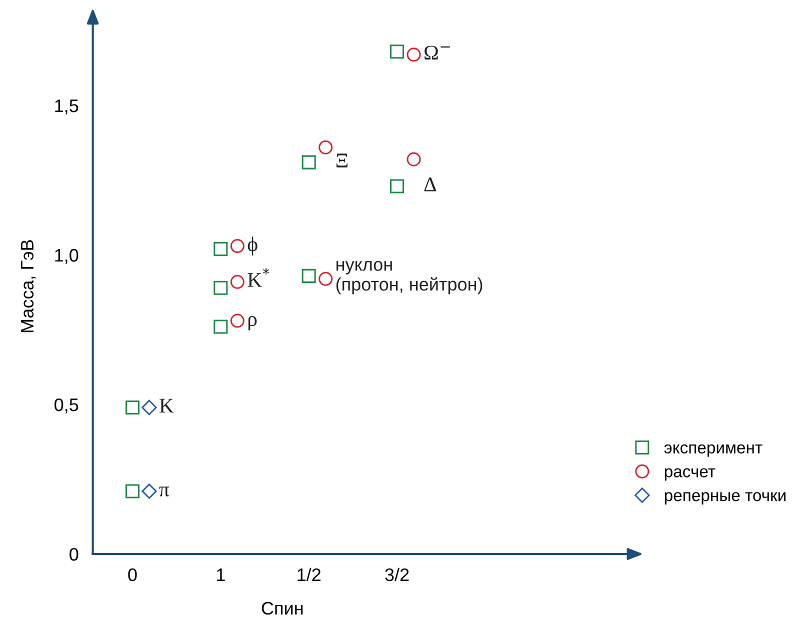 Image resolution: width=807 pixels, height=626 pixels. Describe the element at coordinates (253, 246) in the screenshot. I see `annotation: ϕ` at that location.